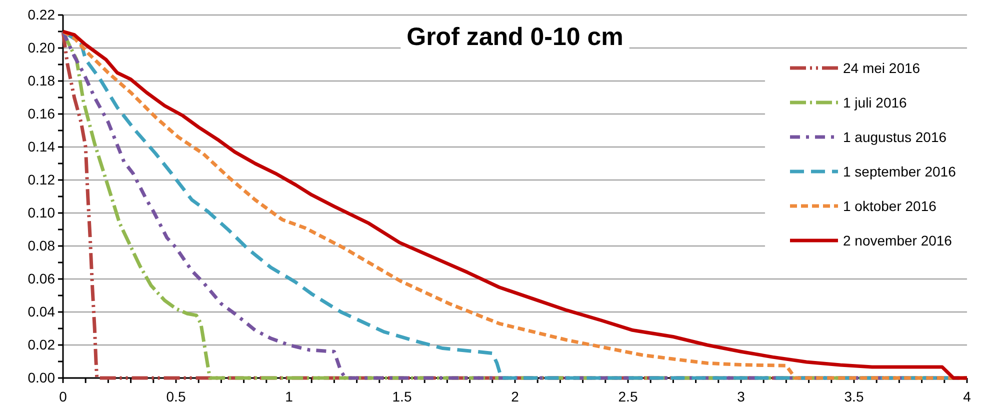 Image resolution: width=985 pixels, height=417 pixels. Describe the element at coordinates (890, 206) in the screenshot. I see `legend-label: 1 oktober 2016` at that location.